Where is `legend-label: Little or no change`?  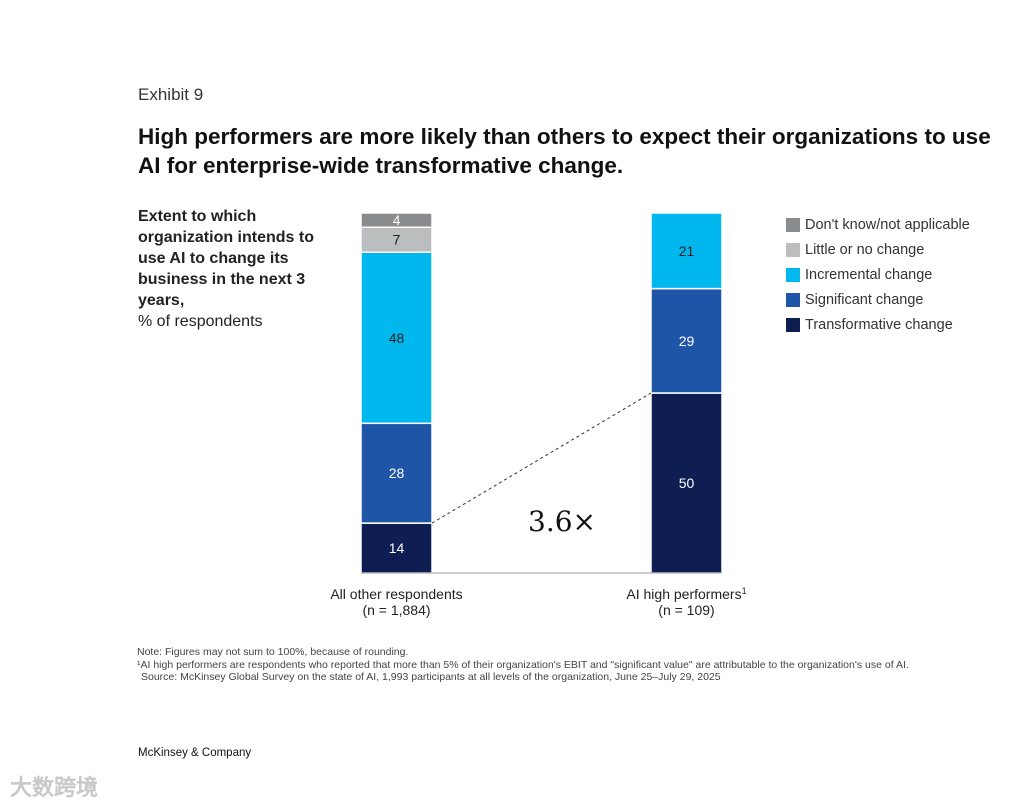 legend-label: Little or no change is located at coordinates (865, 249).